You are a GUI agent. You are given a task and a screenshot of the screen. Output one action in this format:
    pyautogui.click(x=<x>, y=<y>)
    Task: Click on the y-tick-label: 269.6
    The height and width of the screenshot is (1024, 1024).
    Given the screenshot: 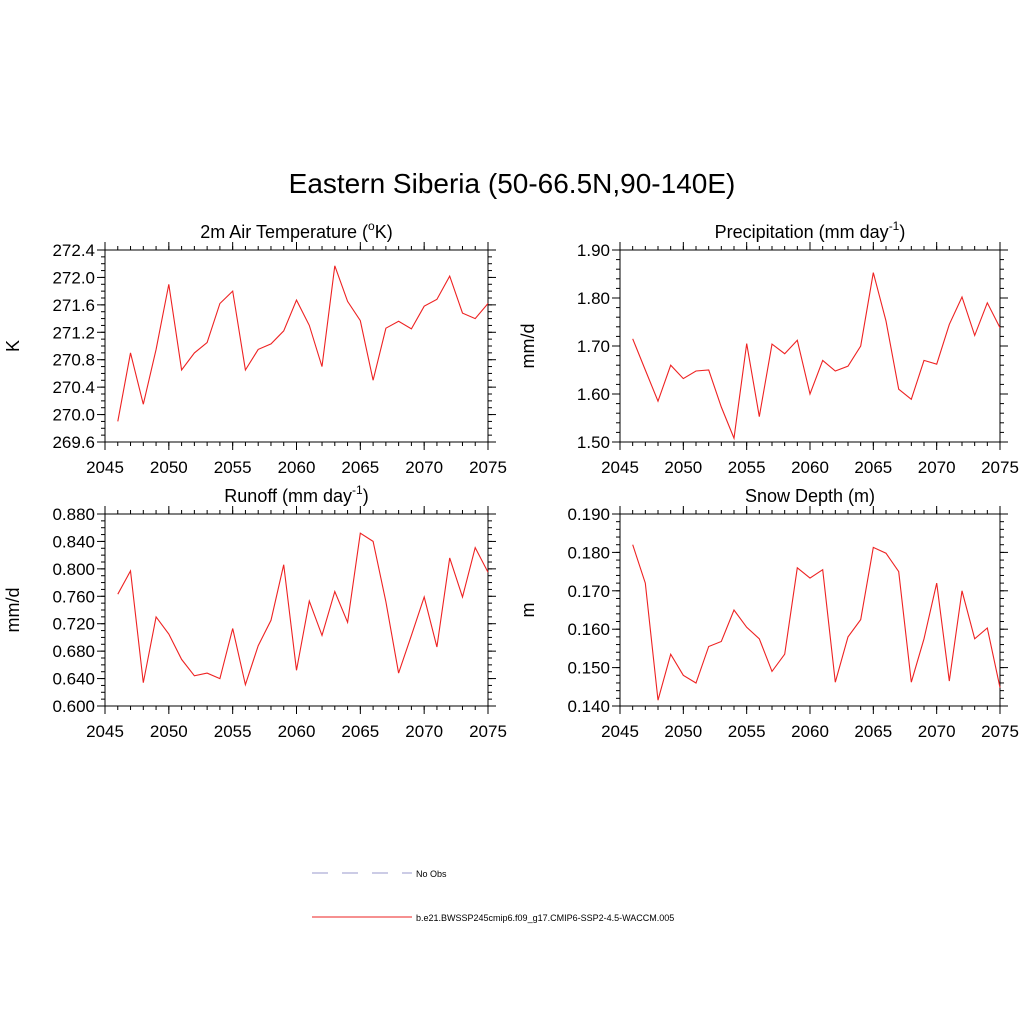 What is the action you would take?
    pyautogui.click(x=73, y=442)
    